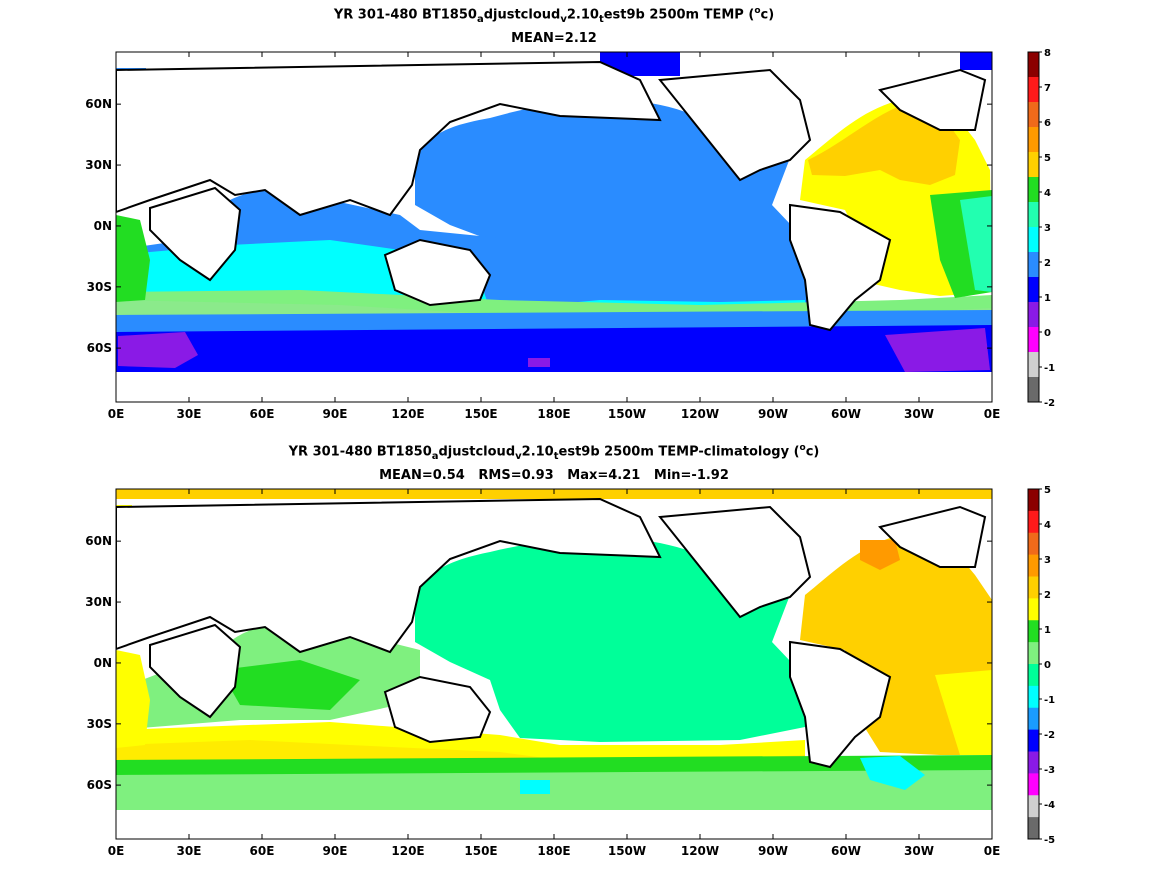 The width and height of the screenshot is (1167, 875). I want to click on x-tick-label: 180E, so click(553, 851).